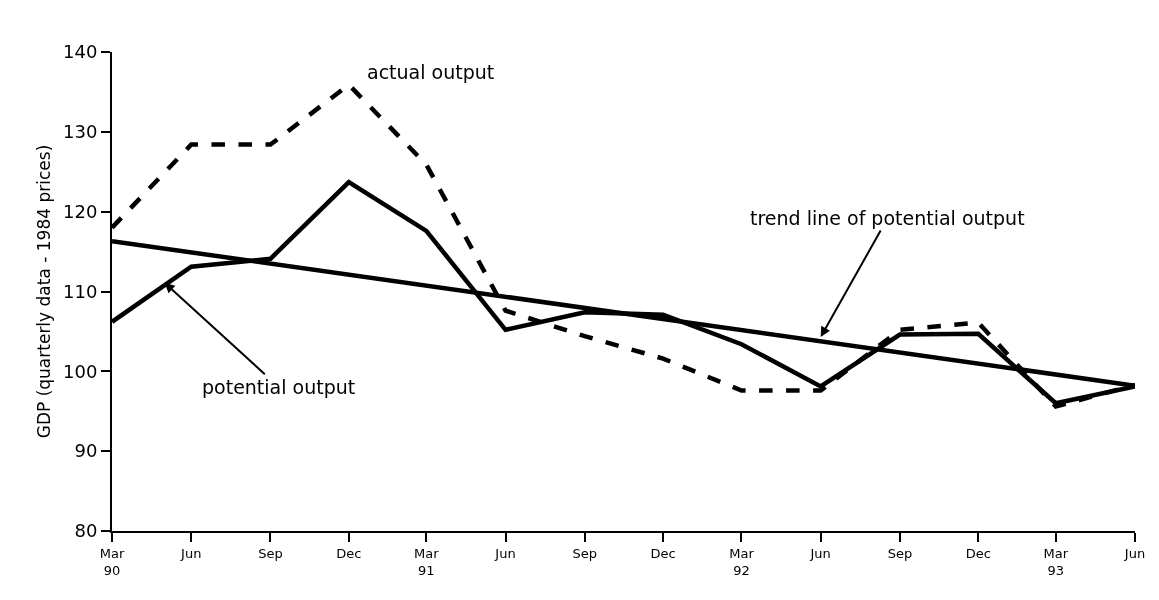 This screenshot has width=1159, height=600. What do you see at coordinates (86, 451) in the screenshot?
I see `y-tick-label: 90` at bounding box center [86, 451].